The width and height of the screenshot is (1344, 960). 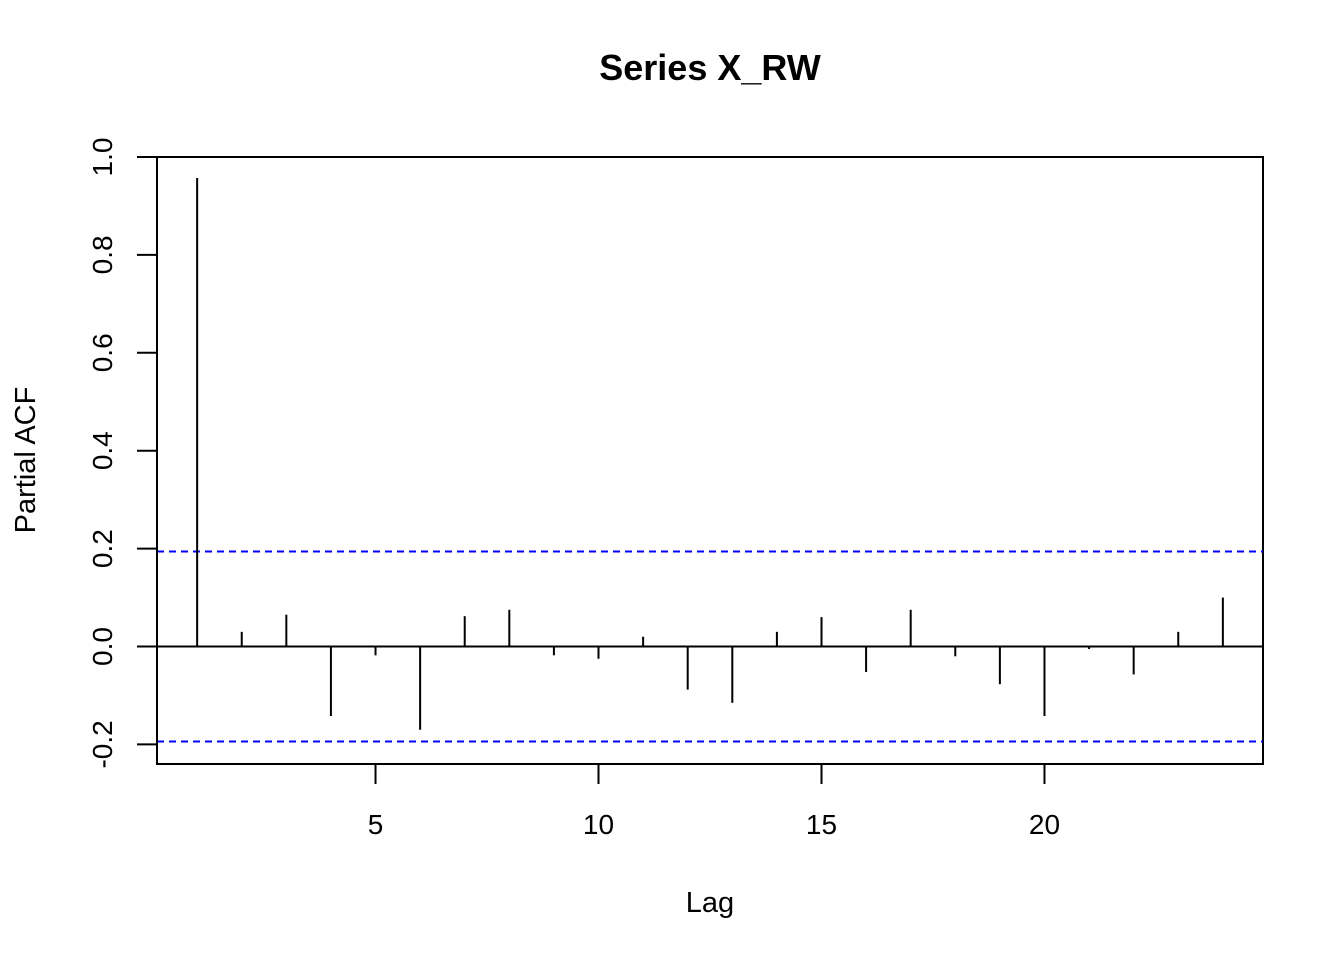 I want to click on x-tick-label-20: 20, so click(x=1044, y=824).